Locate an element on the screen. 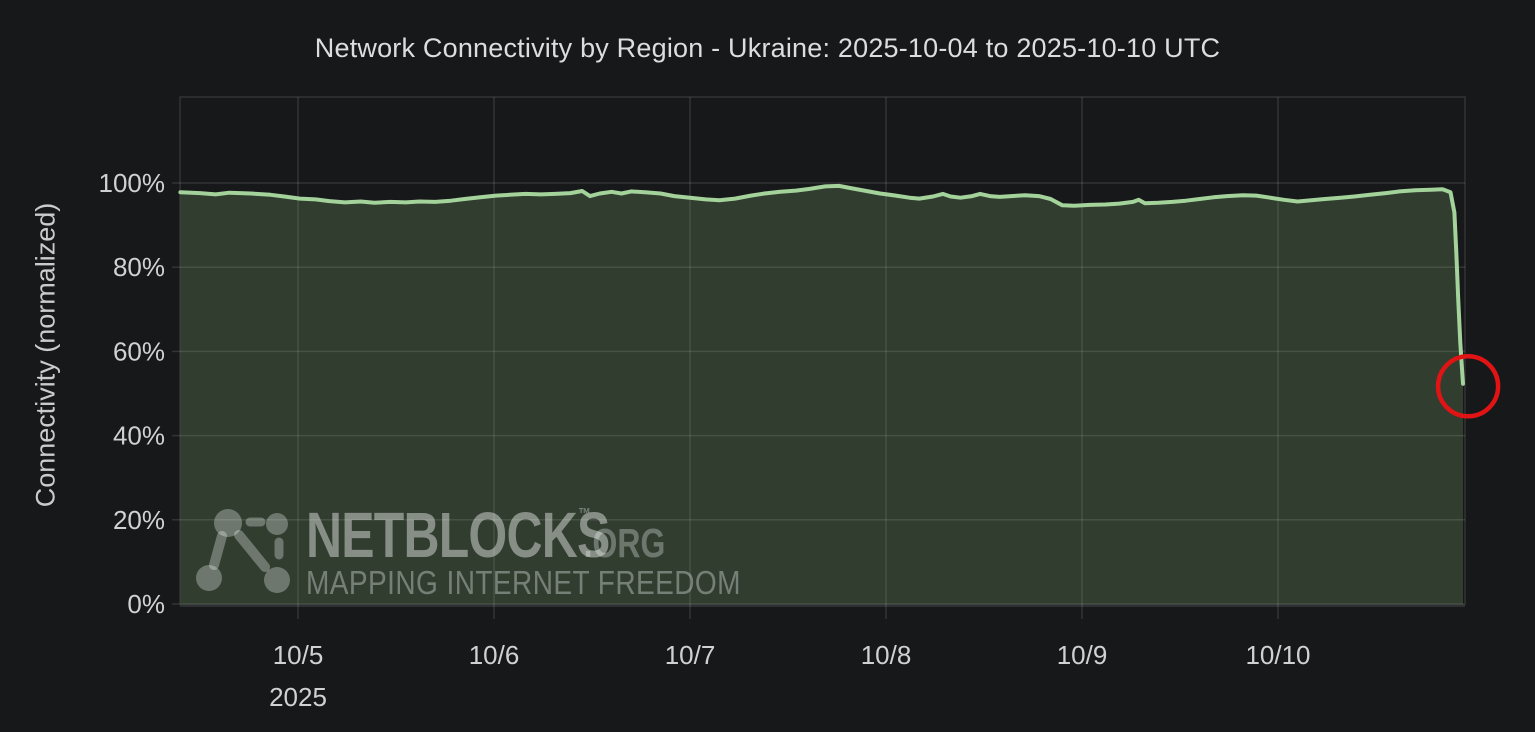 Image resolution: width=1535 pixels, height=732 pixels. y-tick-label: 100% is located at coordinates (132, 183).